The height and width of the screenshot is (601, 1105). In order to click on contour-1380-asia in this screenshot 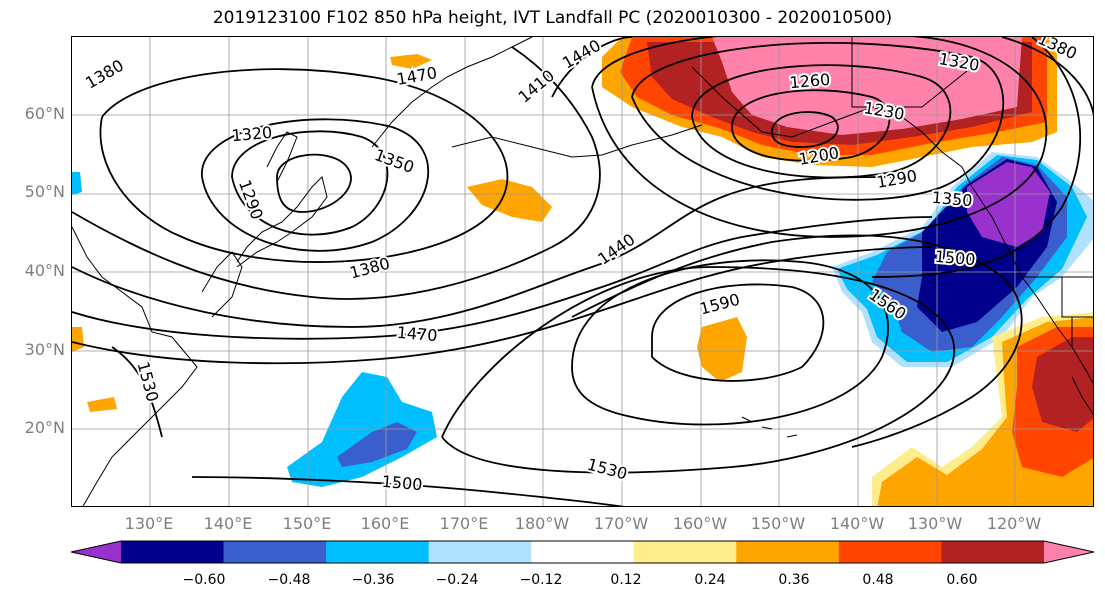, I will do `click(304, 165)`.